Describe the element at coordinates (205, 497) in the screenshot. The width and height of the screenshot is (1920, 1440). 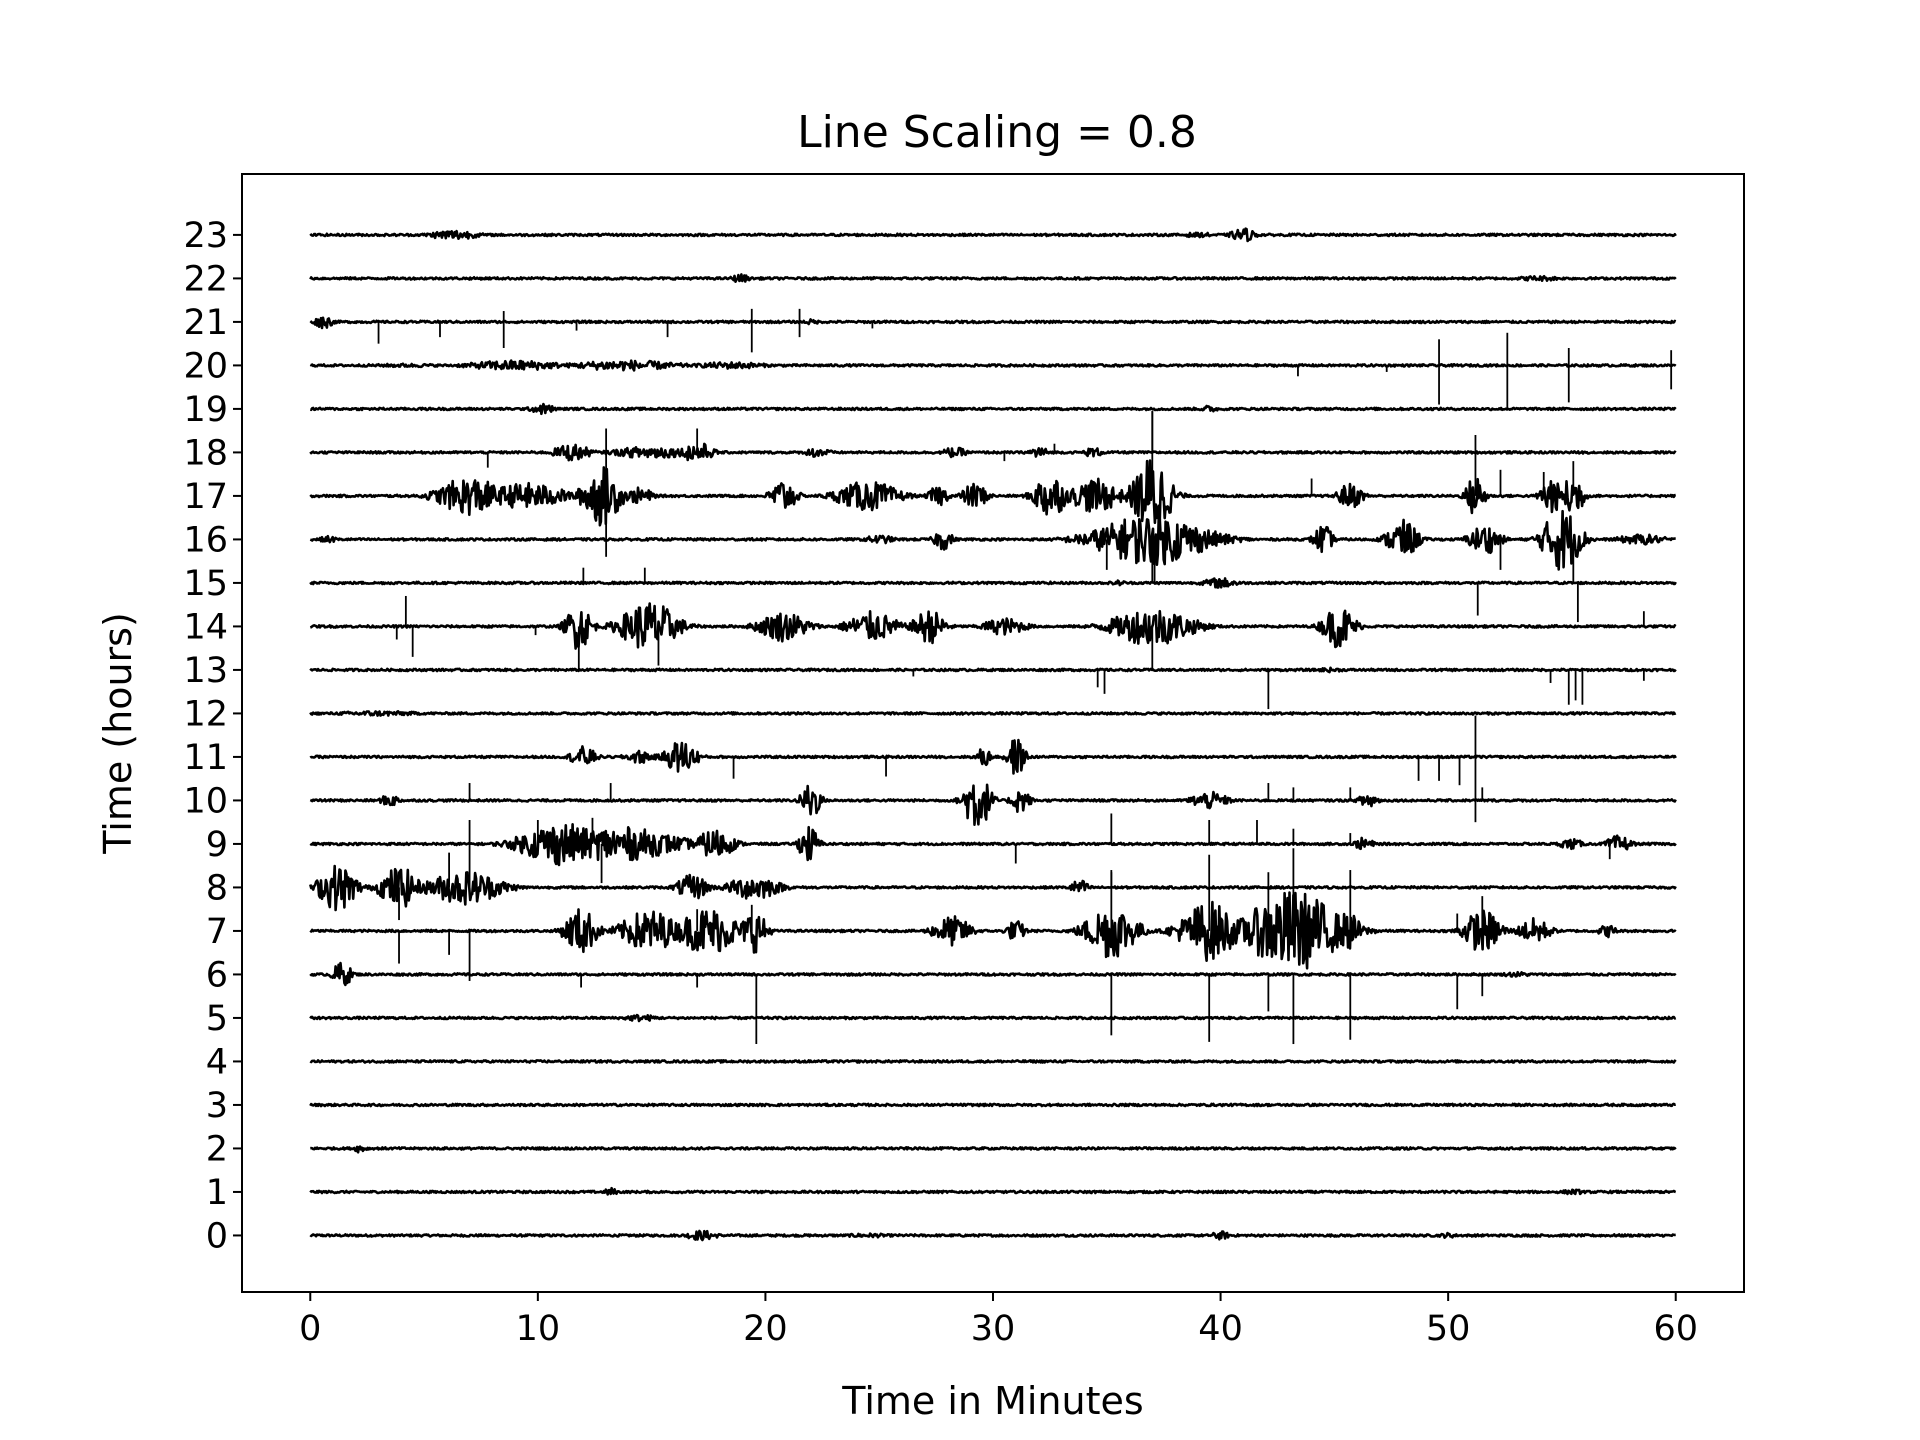
I see `y-tick-label: 17` at that location.